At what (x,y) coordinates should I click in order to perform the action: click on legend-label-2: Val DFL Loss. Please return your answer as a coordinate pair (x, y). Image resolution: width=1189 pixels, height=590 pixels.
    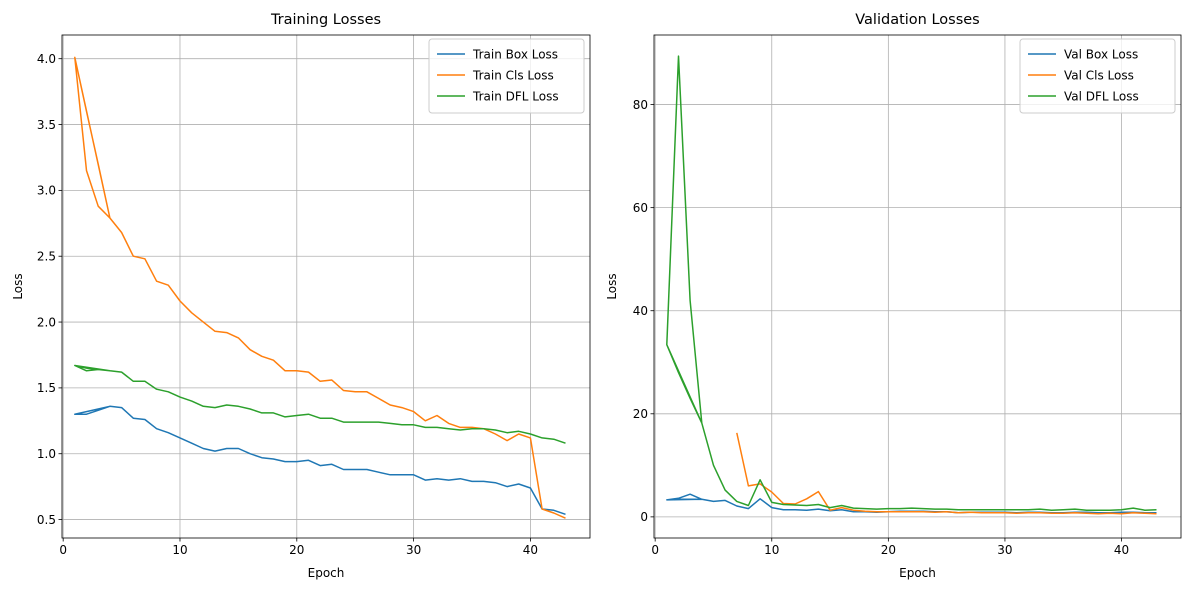
    Looking at the image, I should click on (1101, 96).